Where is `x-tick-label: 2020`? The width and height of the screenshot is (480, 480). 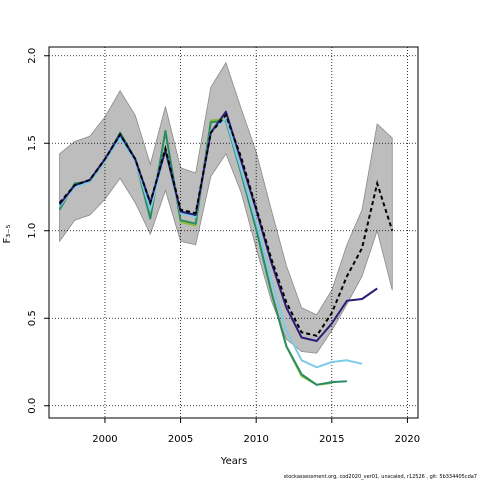
x-tick-label: 2020 is located at coordinates (407, 439).